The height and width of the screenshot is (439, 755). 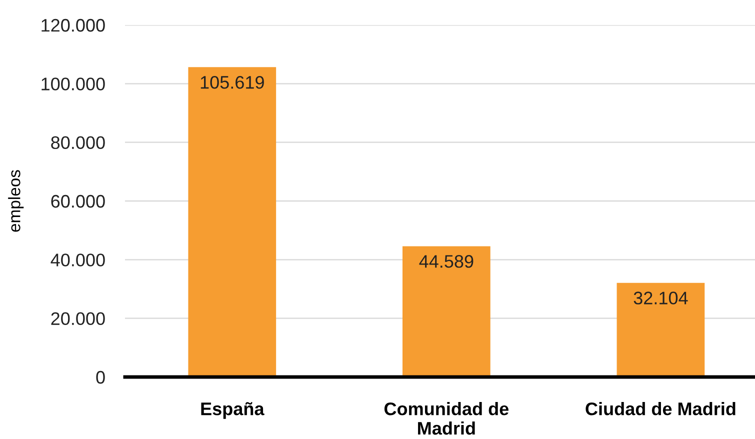 What do you see at coordinates (73, 84) in the screenshot?
I see `y-tick-label: 100.000` at bounding box center [73, 84].